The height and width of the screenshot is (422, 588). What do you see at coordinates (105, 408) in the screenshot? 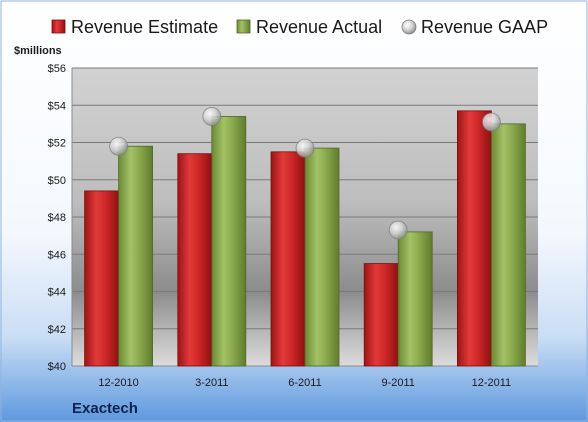
I see `company-name: Exactech` at bounding box center [105, 408].